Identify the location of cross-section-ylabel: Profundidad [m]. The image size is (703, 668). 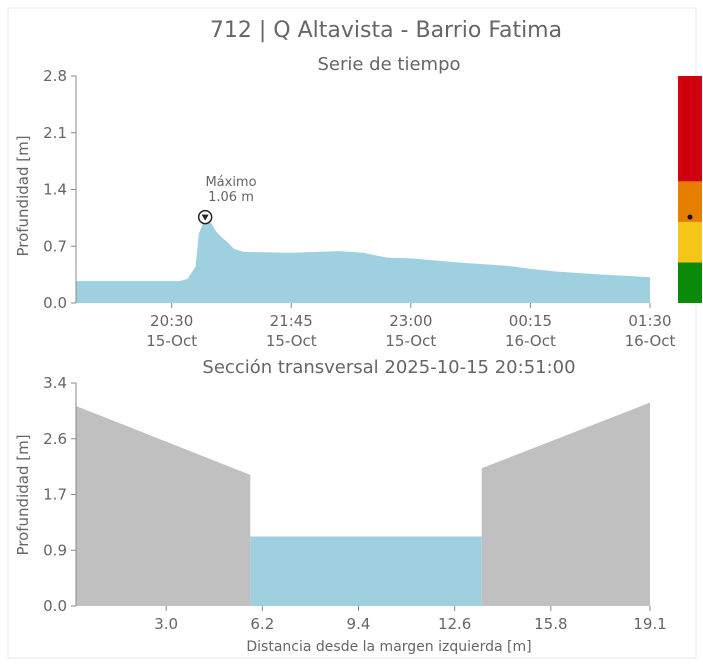
(23, 494).